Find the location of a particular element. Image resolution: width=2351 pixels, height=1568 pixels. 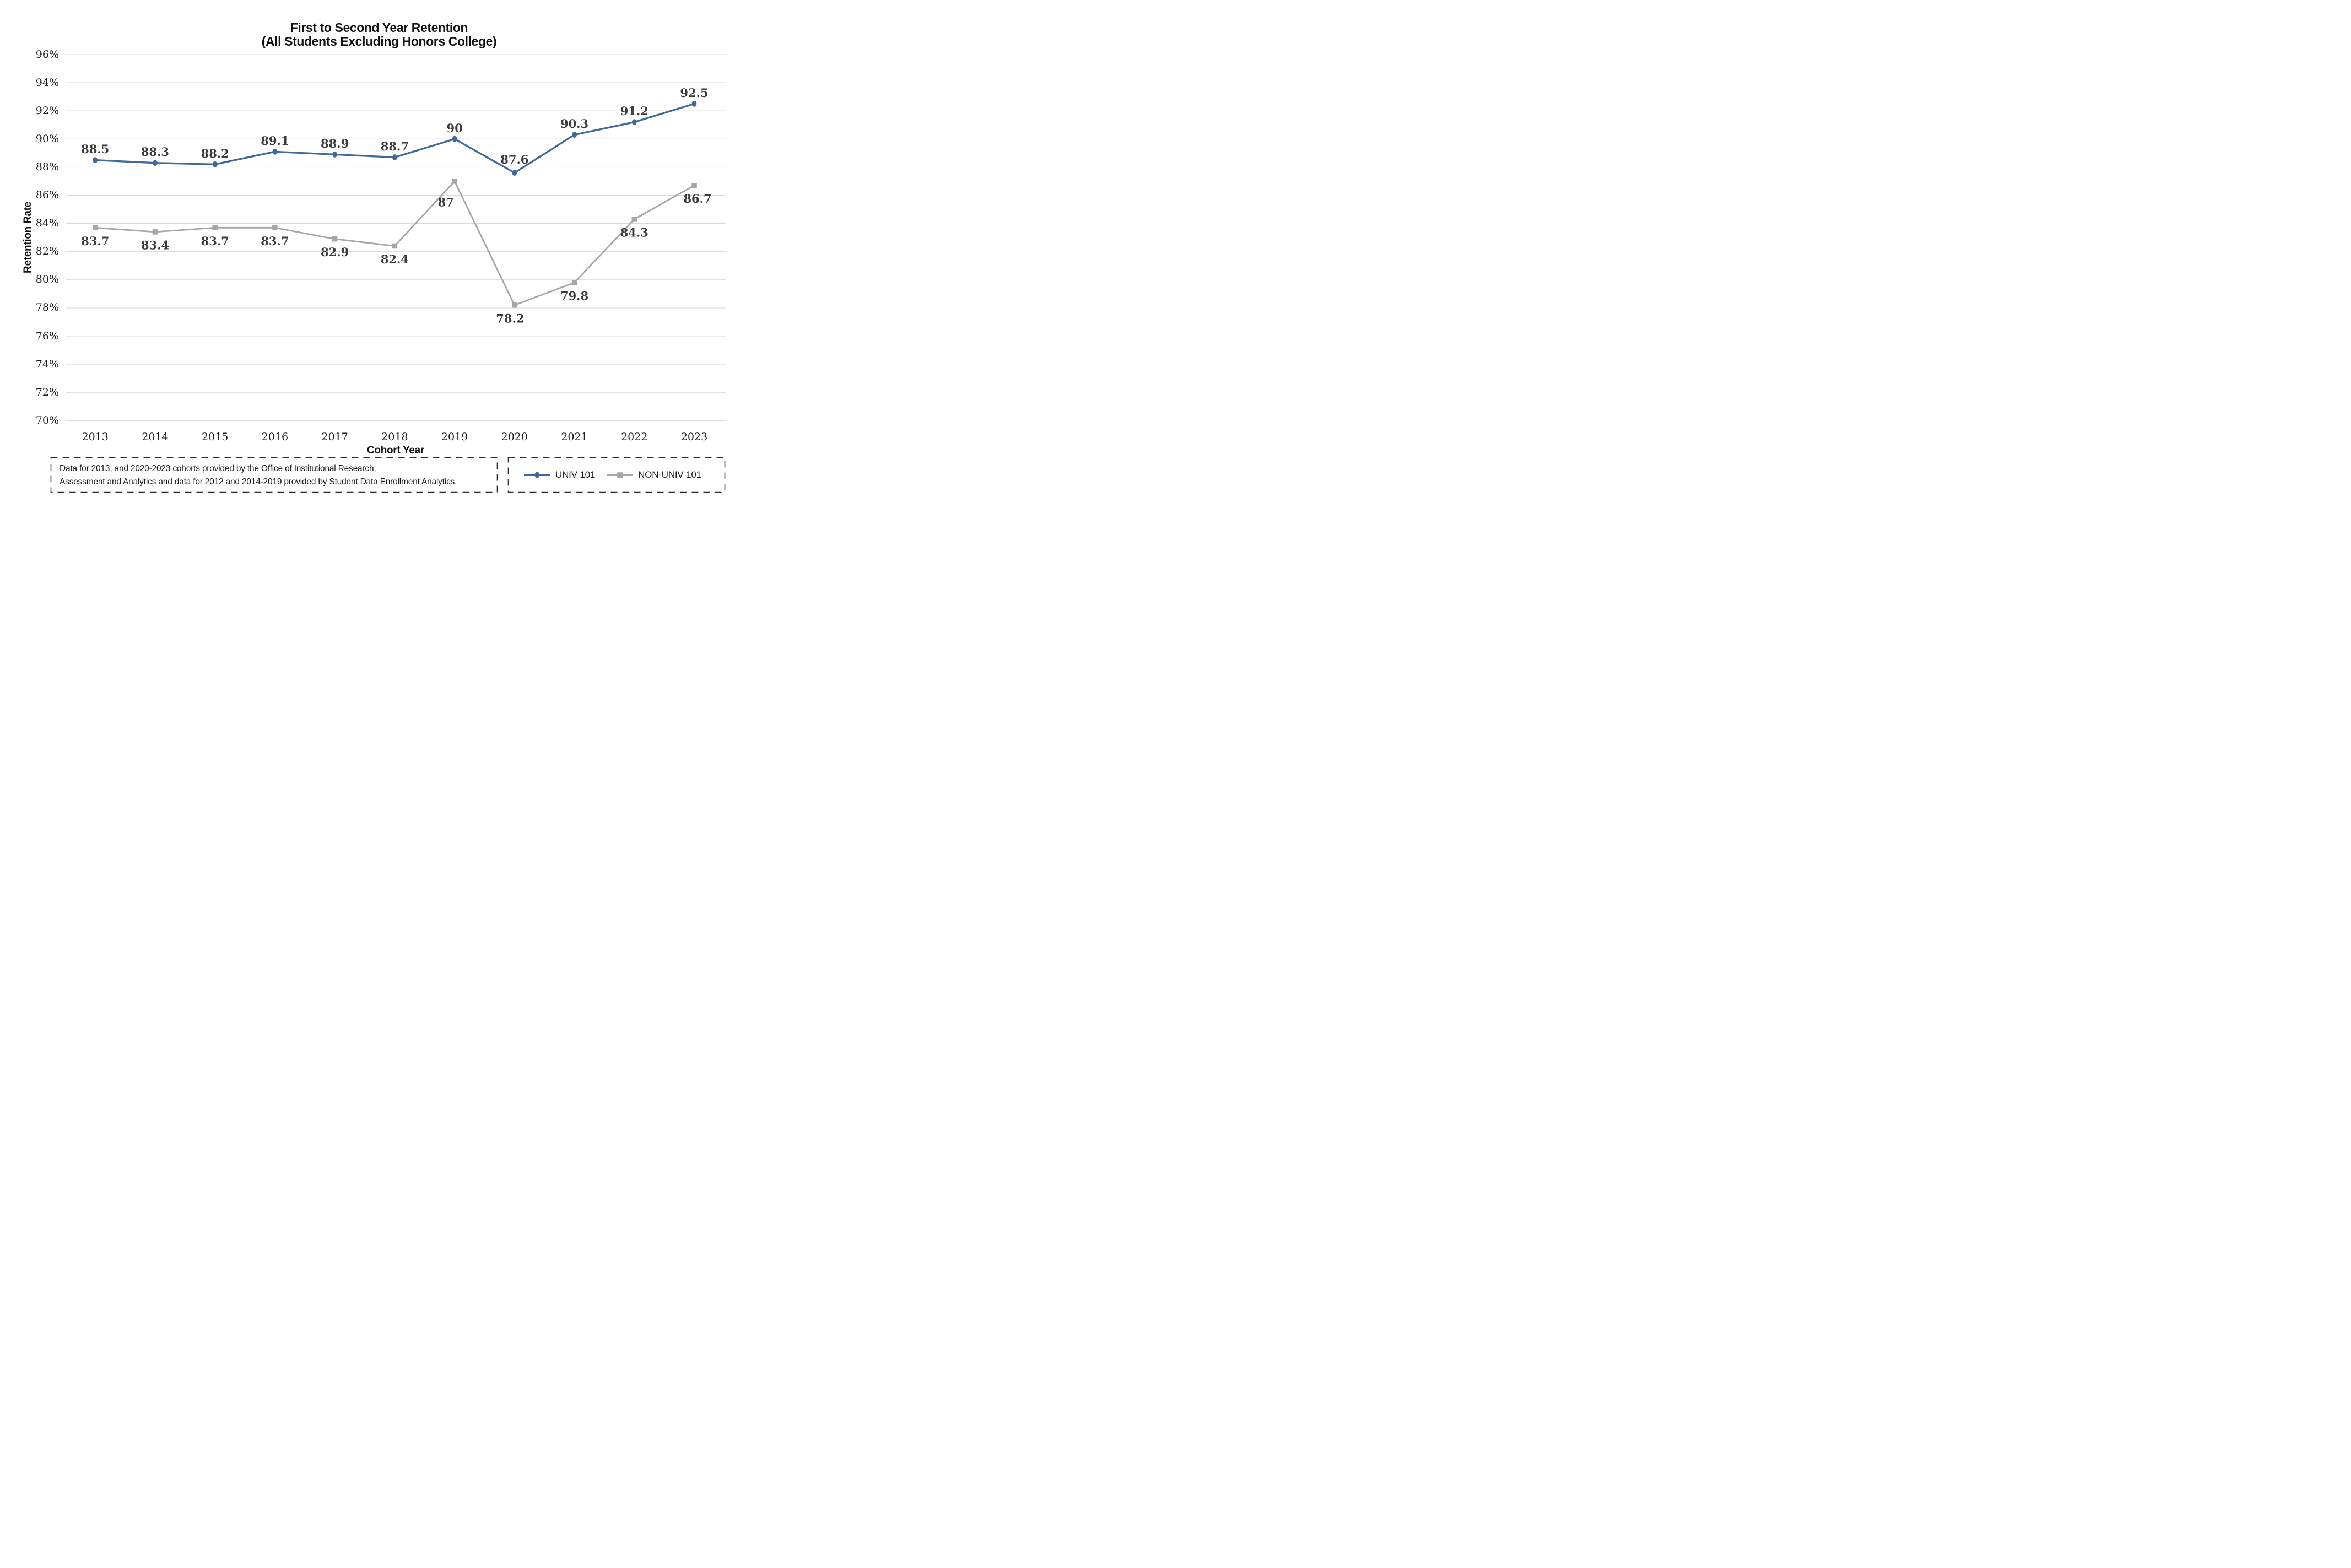

y-tick-label-96: 96% is located at coordinates (47, 55).